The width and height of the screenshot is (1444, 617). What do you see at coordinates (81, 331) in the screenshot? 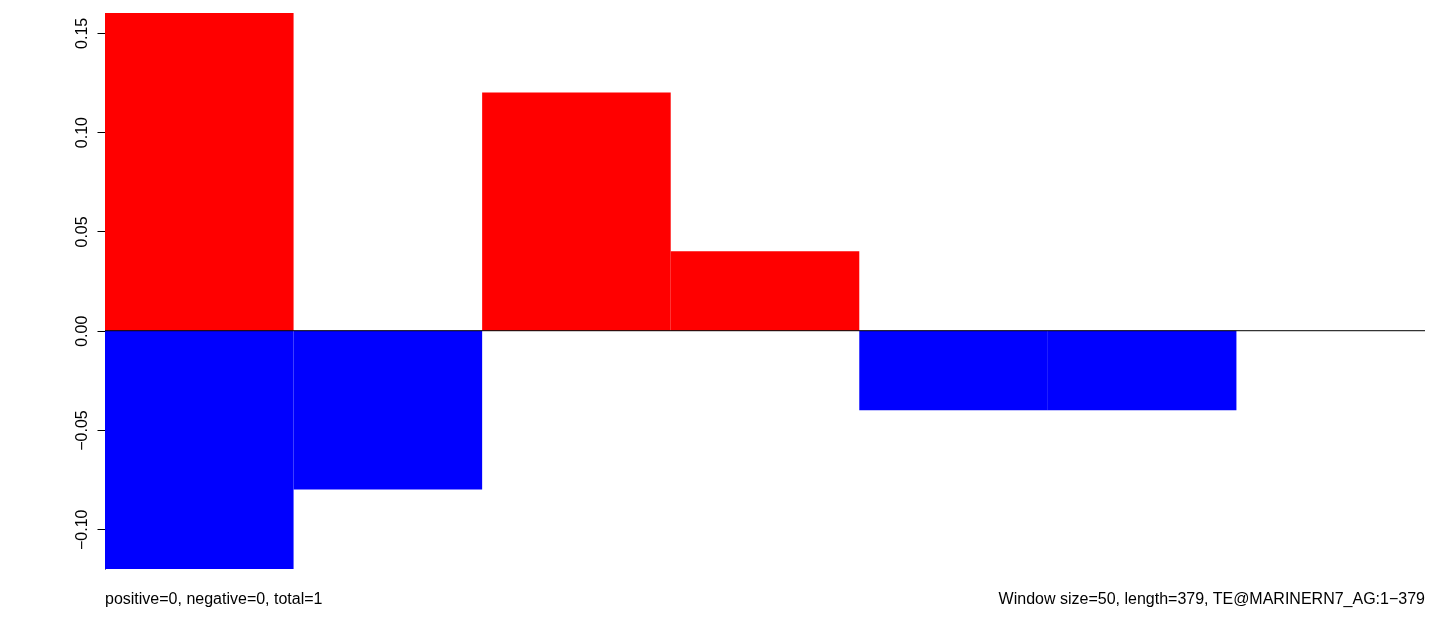
I see `y-tick-label: 0.00` at bounding box center [81, 331].